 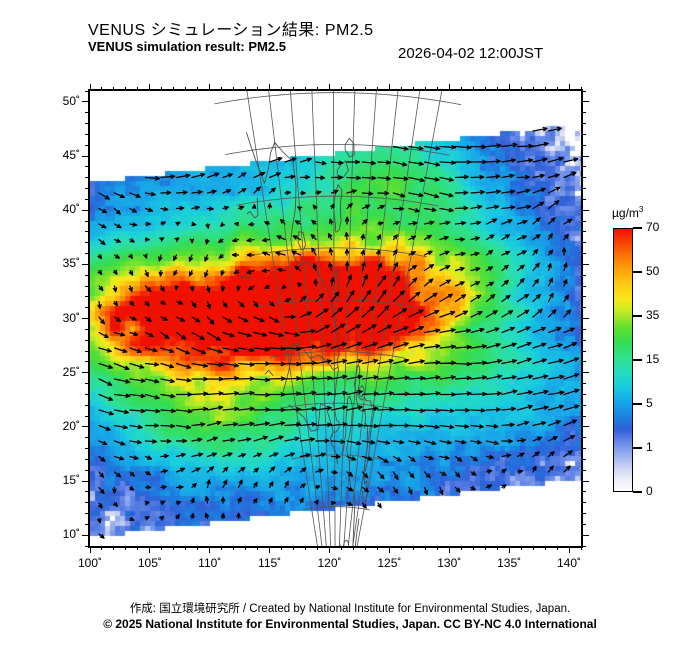 What do you see at coordinates (302, 241) in the screenshot?
I see `coastline` at bounding box center [302, 241].